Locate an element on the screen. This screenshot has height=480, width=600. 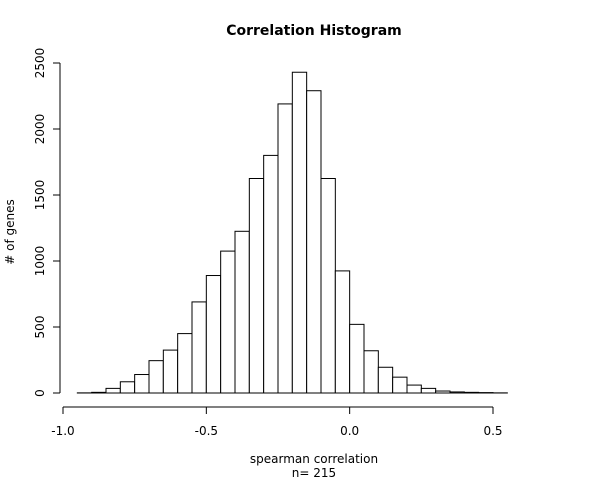
sample-size-label: n= 215 is located at coordinates (314, 473).